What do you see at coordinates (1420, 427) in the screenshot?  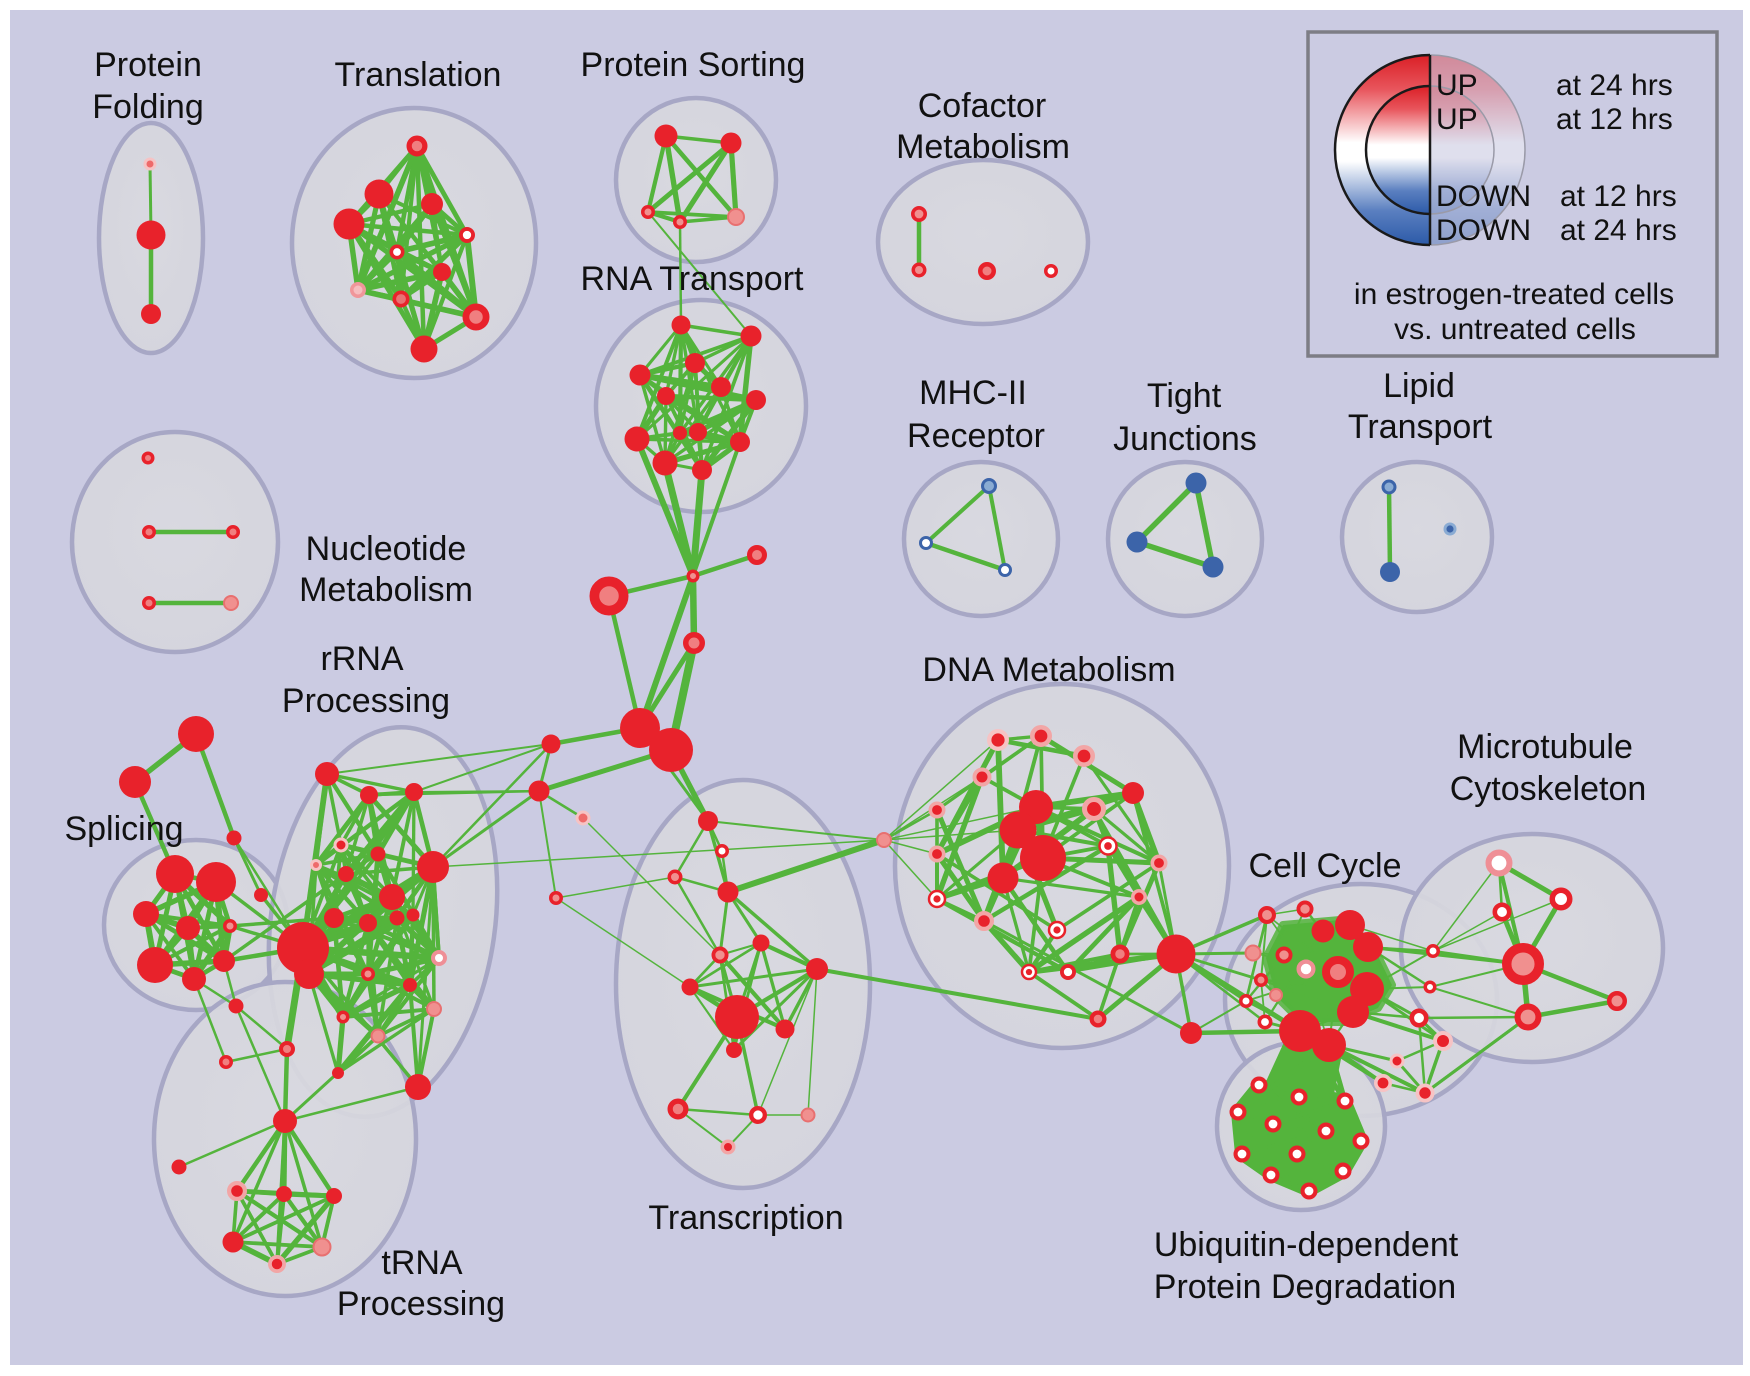 I see `svg-text: Transport` at bounding box center [1420, 427].